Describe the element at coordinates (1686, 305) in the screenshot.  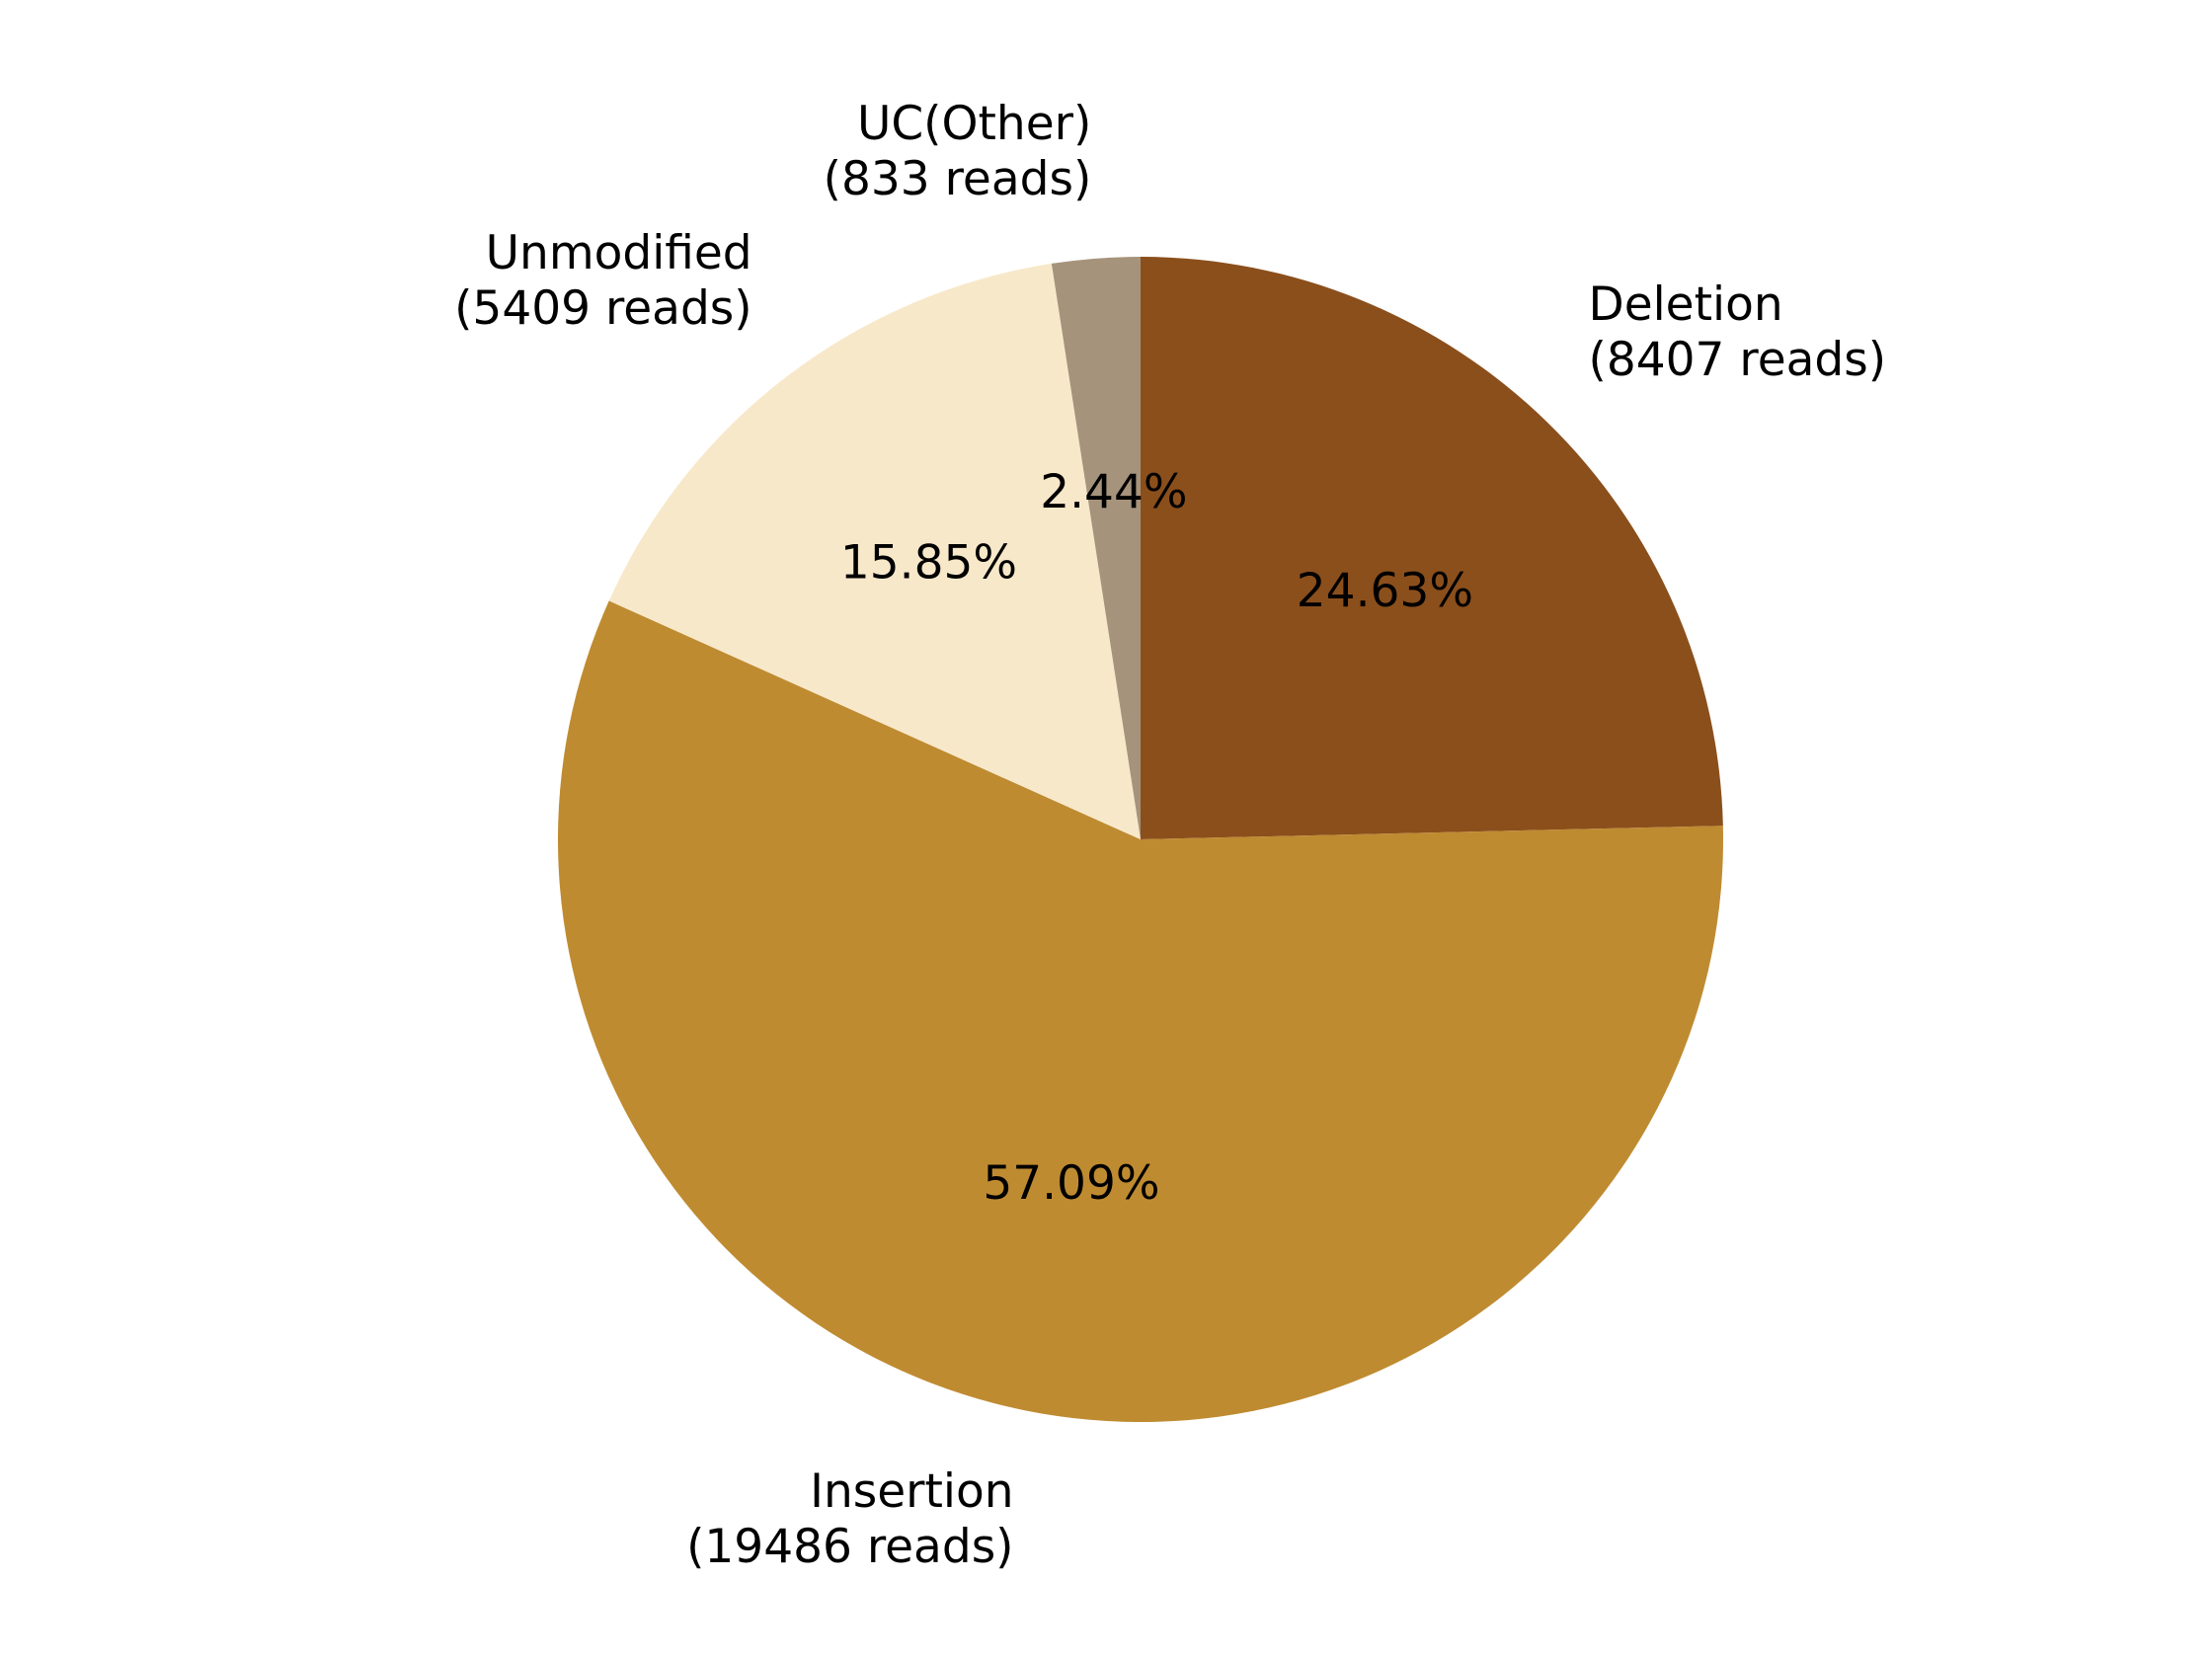
I see `slice-category-label: Deletion` at that location.